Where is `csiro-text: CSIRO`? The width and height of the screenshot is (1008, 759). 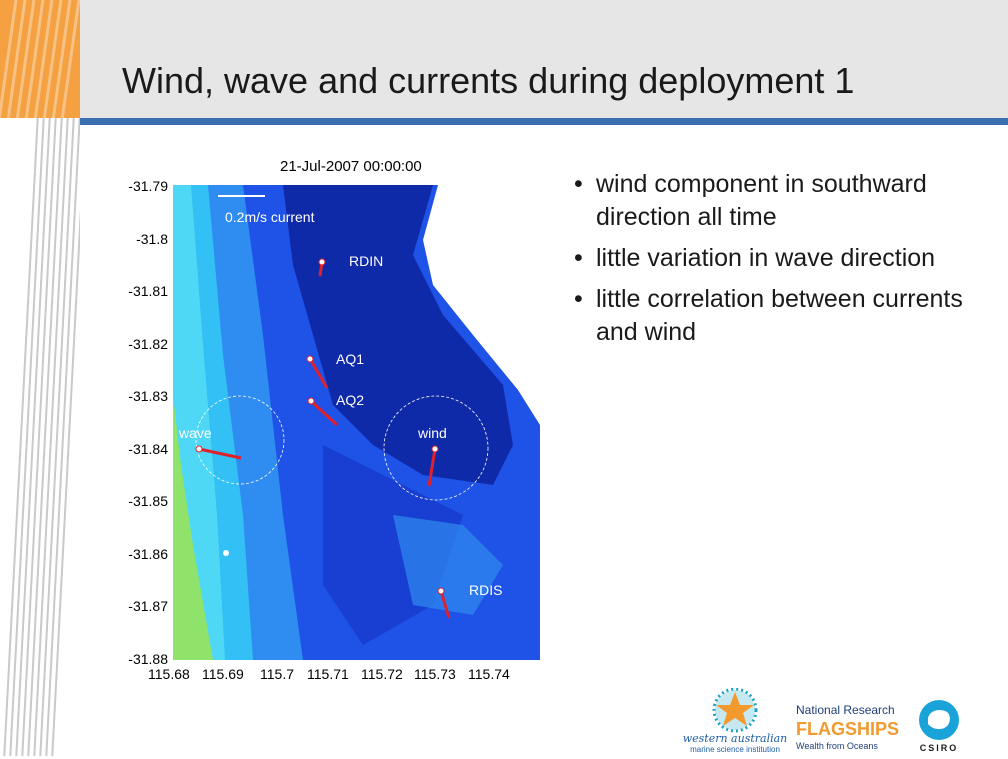
csiro-text: CSIRO is located at coordinates (939, 748).